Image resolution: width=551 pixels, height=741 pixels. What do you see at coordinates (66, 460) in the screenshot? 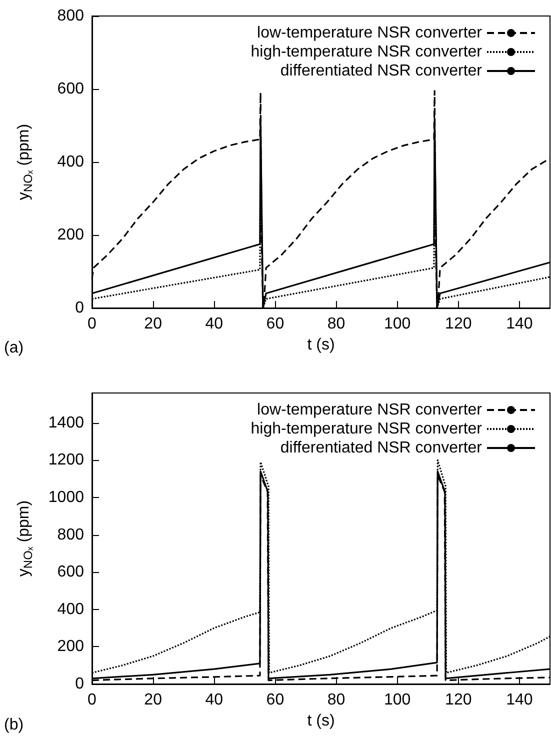
I see `y-tick-label: 1200` at bounding box center [66, 460].